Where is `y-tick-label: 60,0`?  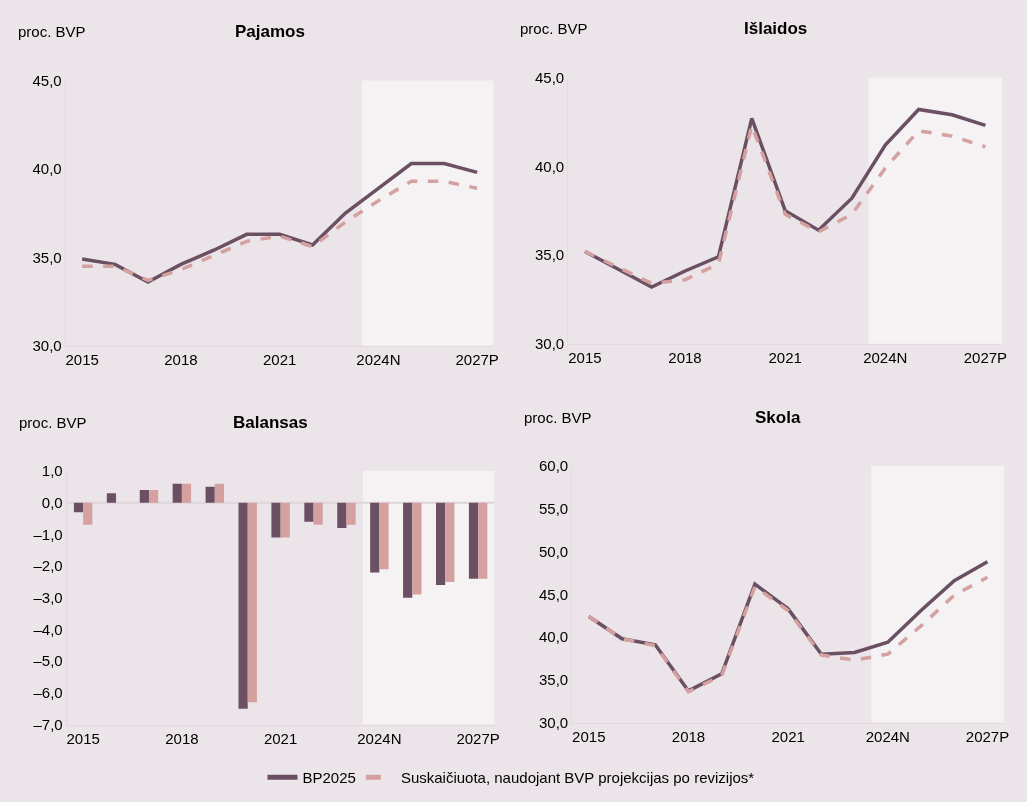
y-tick-label: 60,0 is located at coordinates (554, 466).